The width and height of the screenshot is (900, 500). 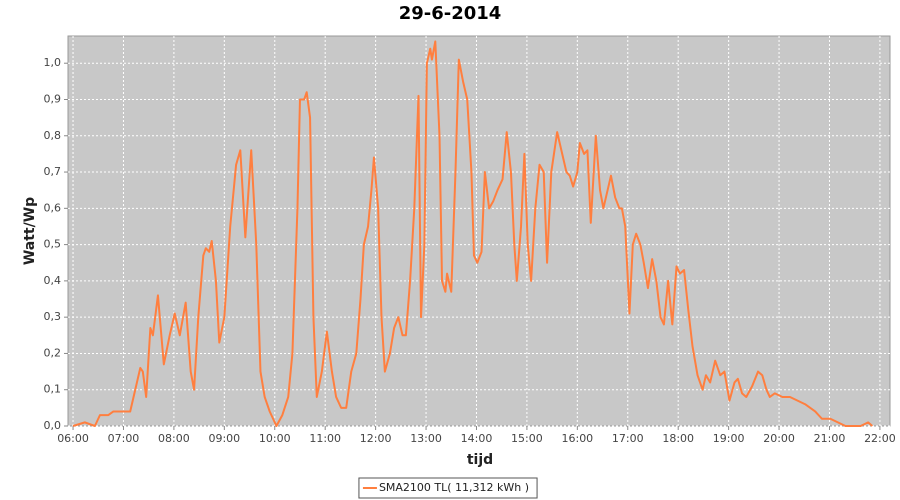 I want to click on y-axis-label: Watt/Wp, so click(x=30, y=231).